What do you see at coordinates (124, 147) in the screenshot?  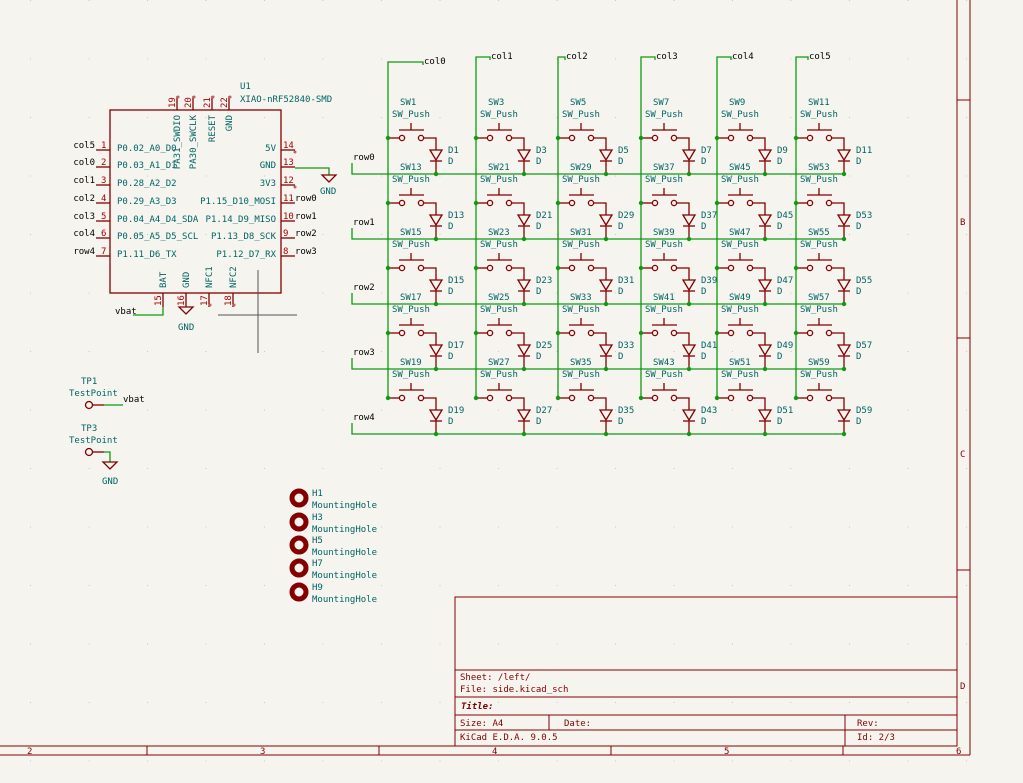 I see `mcu-pin-left: 1 P0.02_A0_D0 col5` at bounding box center [124, 147].